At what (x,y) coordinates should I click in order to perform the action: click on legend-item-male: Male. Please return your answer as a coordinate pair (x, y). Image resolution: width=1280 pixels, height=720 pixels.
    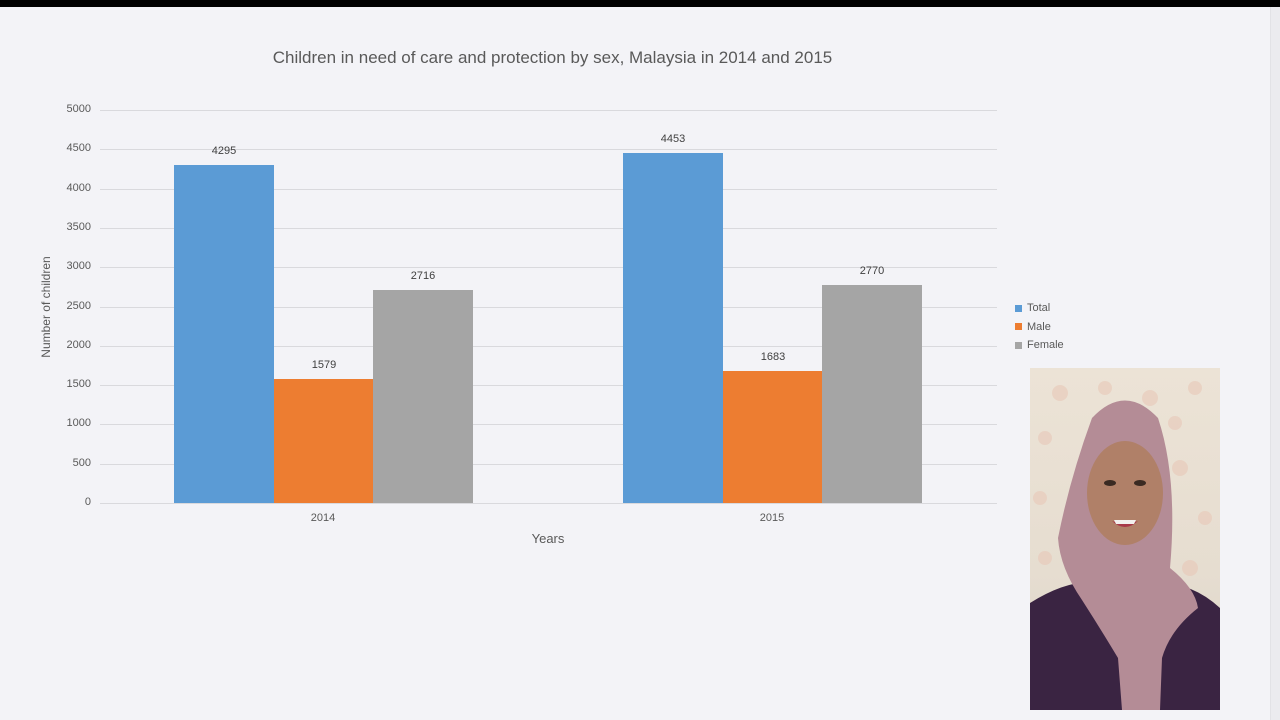
    Looking at the image, I should click on (1039, 327).